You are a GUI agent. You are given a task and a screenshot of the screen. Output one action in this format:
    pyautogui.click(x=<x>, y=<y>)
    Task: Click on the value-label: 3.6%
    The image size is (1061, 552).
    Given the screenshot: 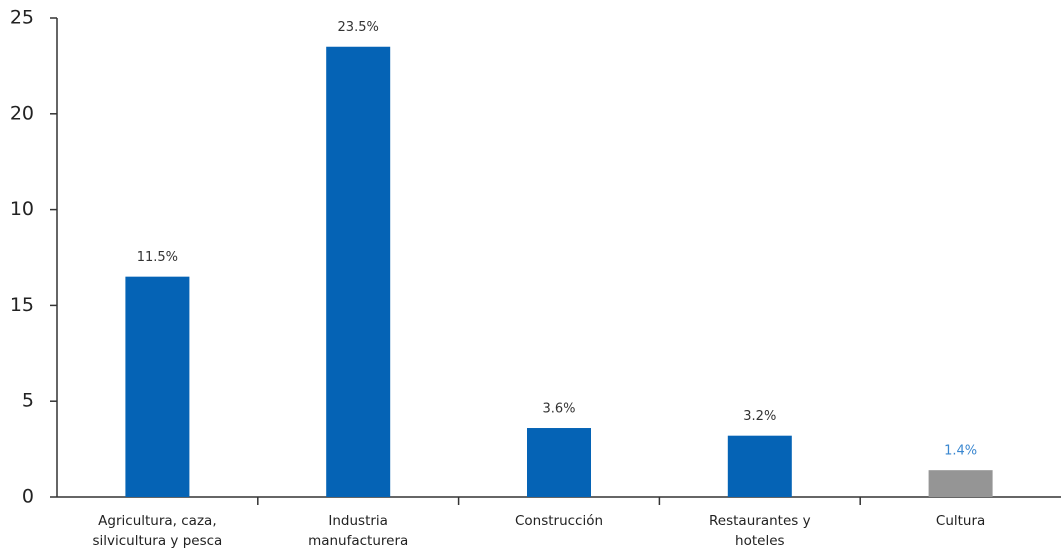 What is the action you would take?
    pyautogui.click(x=558, y=409)
    